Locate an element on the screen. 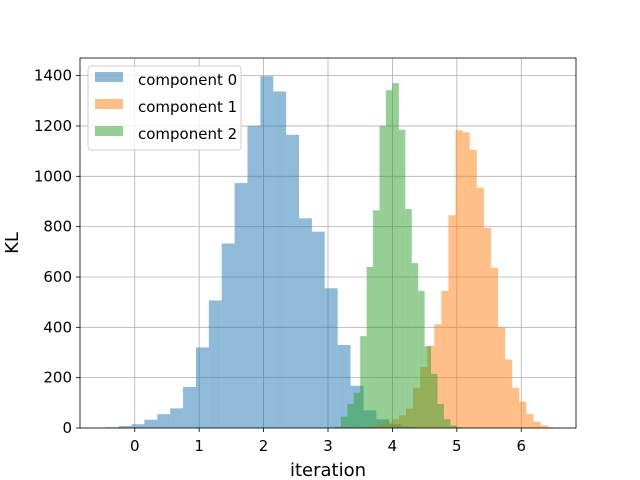  y-tick-label: 600 is located at coordinates (57, 277).